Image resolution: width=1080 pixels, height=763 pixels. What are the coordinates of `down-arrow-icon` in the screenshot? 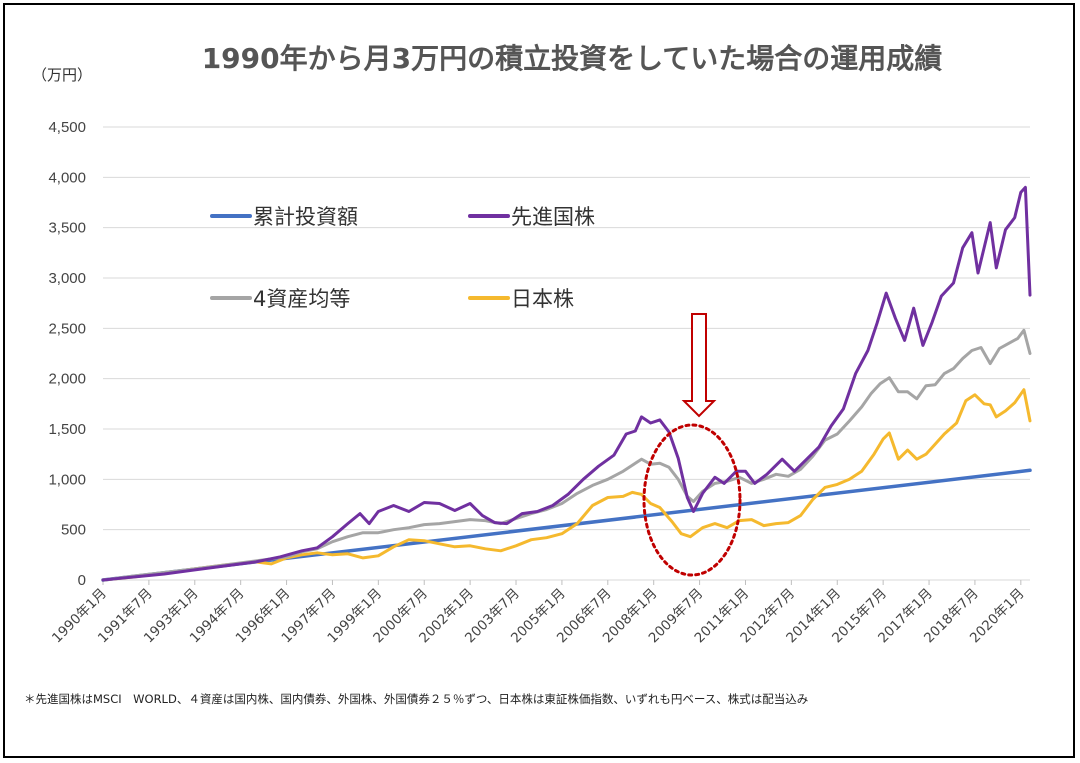 It's located at (699, 365).